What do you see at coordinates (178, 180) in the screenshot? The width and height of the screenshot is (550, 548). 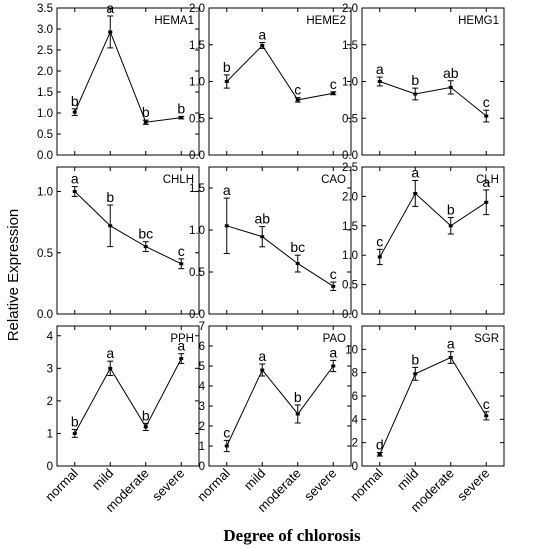 I see `panel-title: CHLH` at bounding box center [178, 180].